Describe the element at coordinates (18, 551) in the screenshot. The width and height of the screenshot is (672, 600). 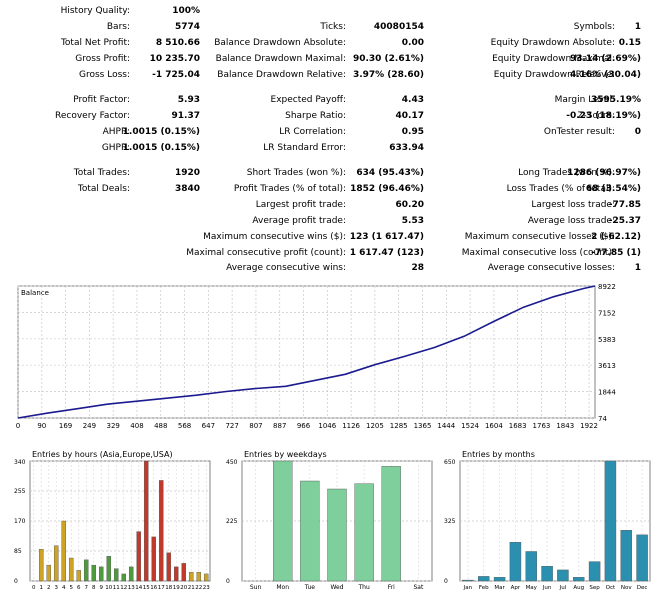
I see `hours-chart-y-tick: 85` at that location.